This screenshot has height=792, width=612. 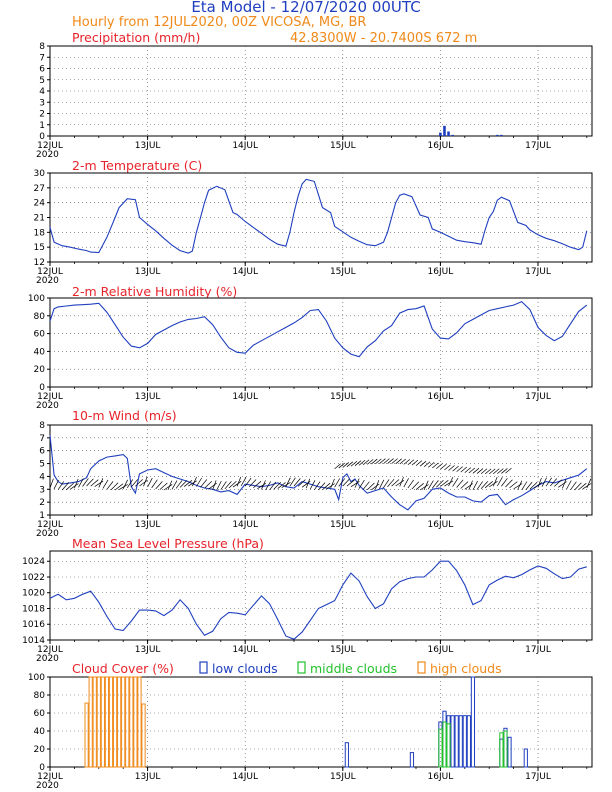 I want to click on wind-ytick-label: 3, so click(x=42, y=490).